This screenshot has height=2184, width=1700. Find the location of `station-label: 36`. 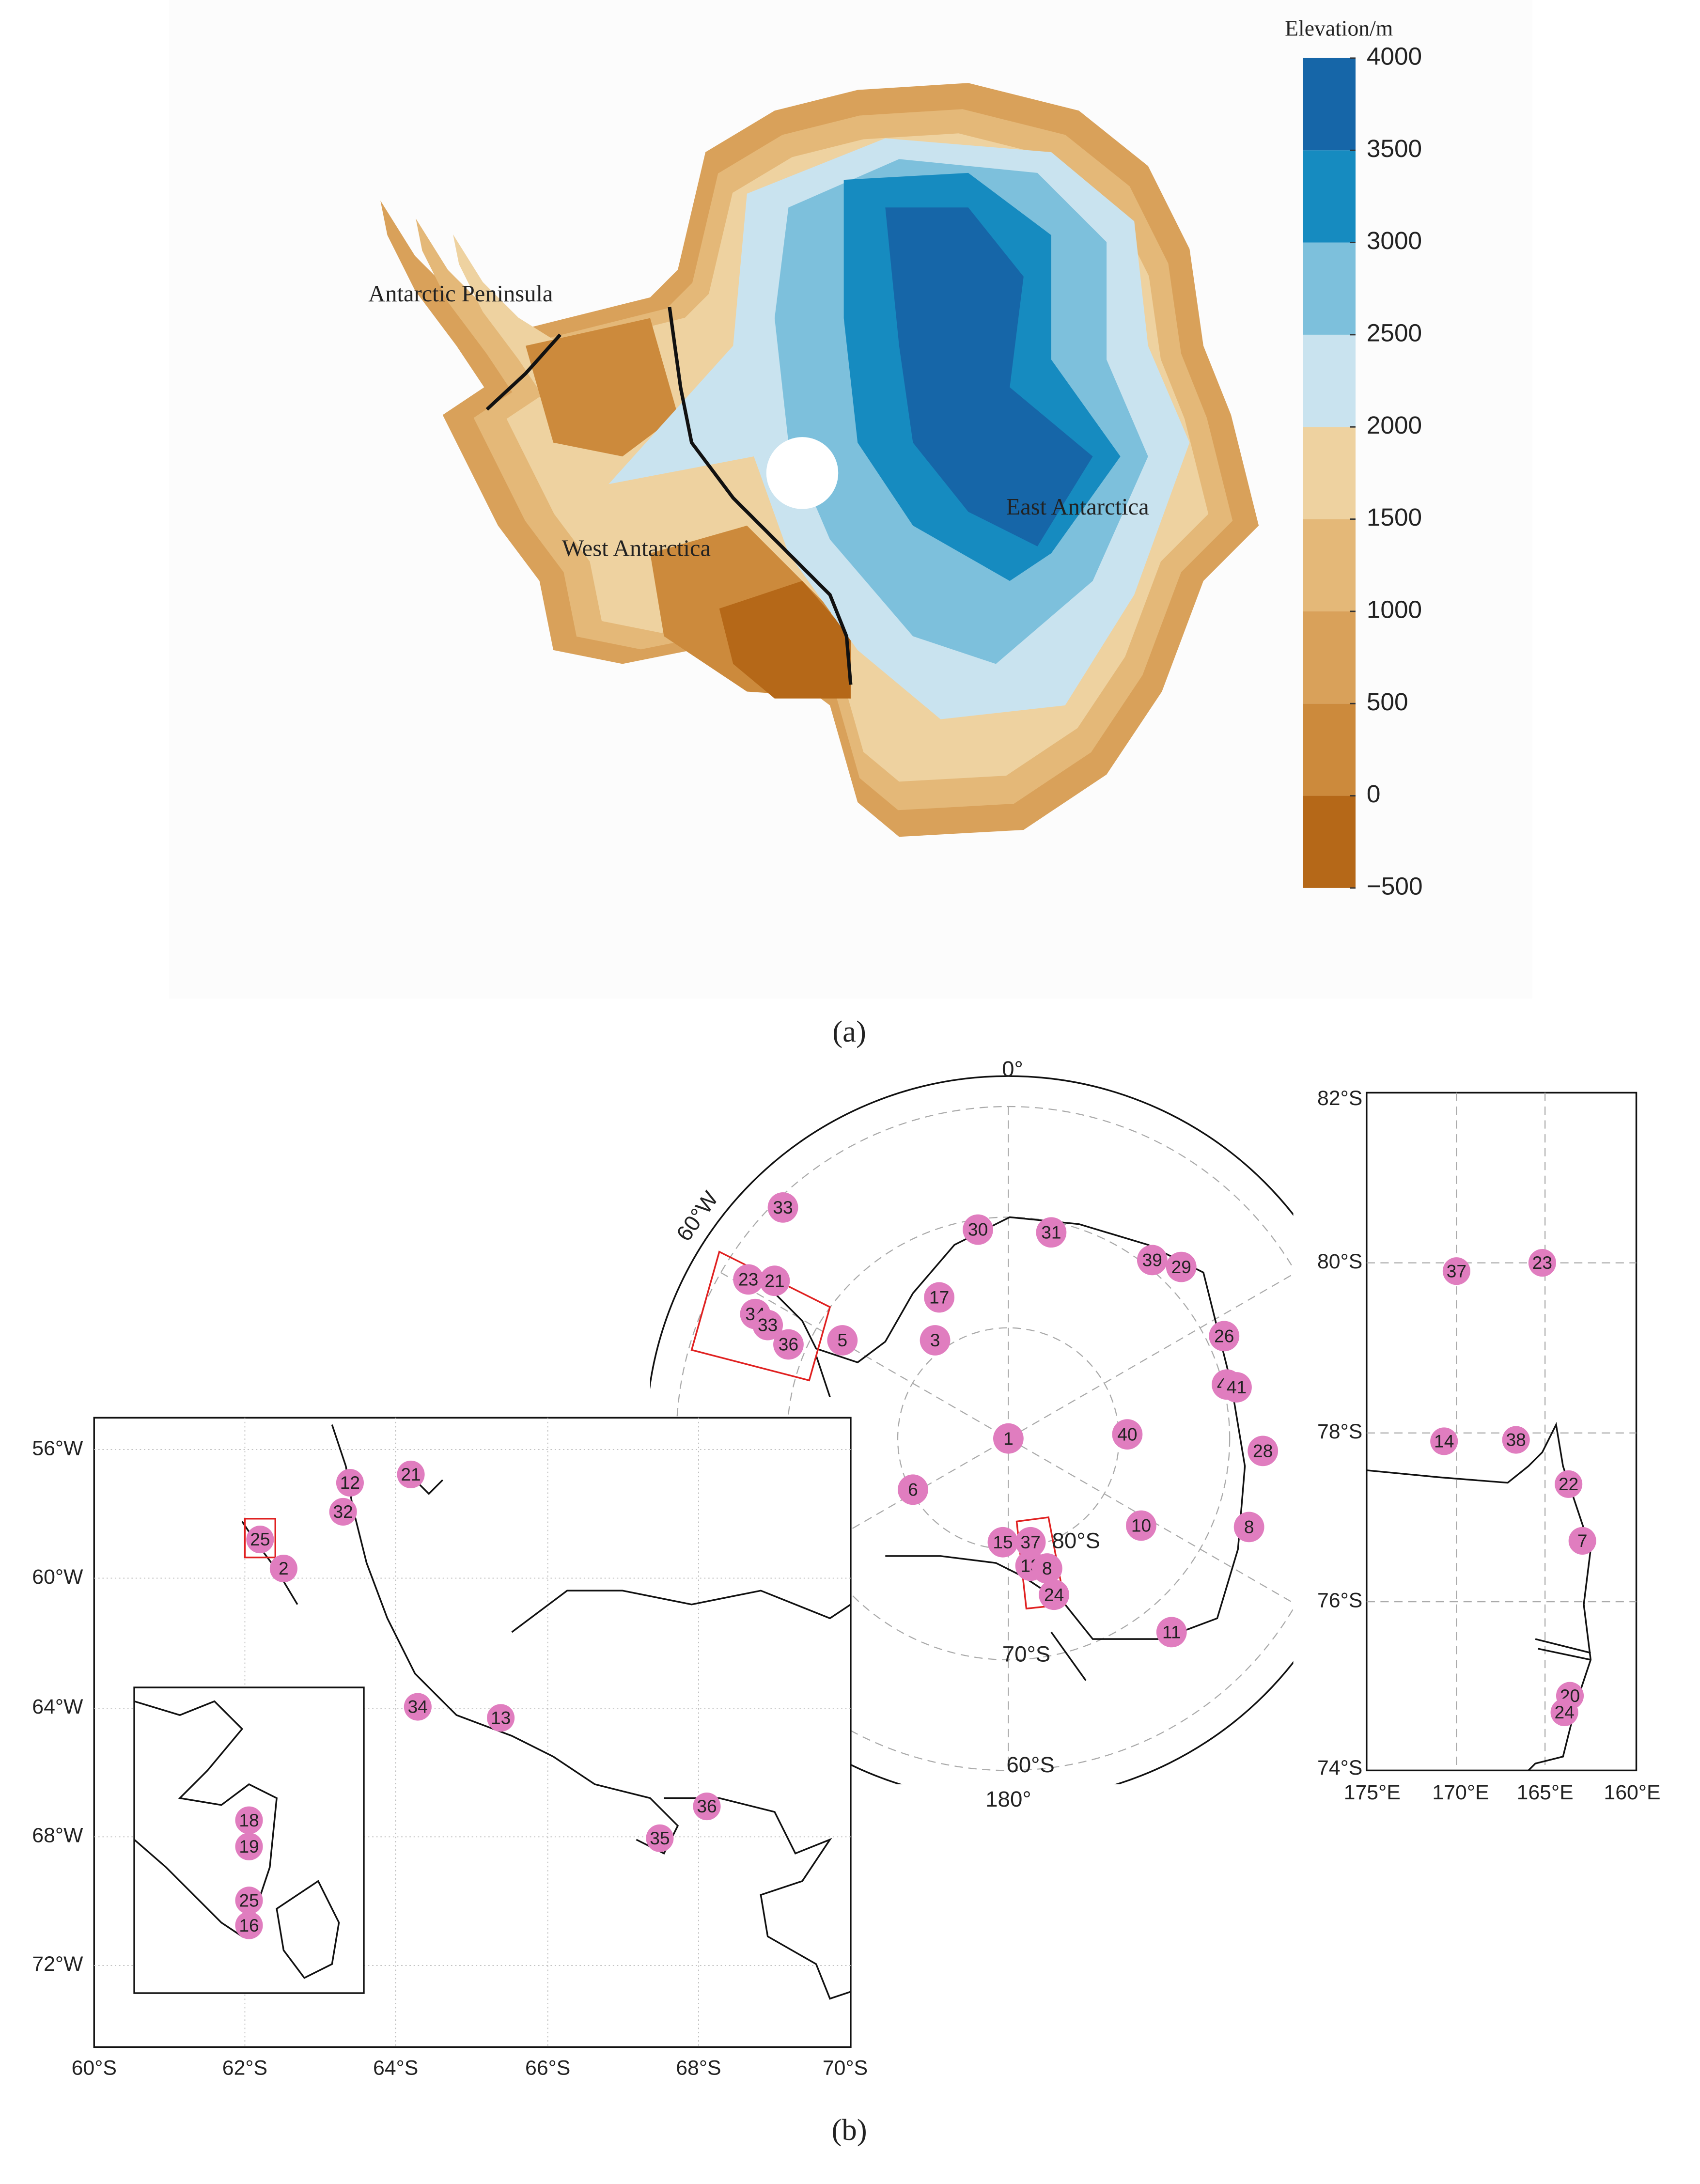

station-label: 36 is located at coordinates (707, 1806).